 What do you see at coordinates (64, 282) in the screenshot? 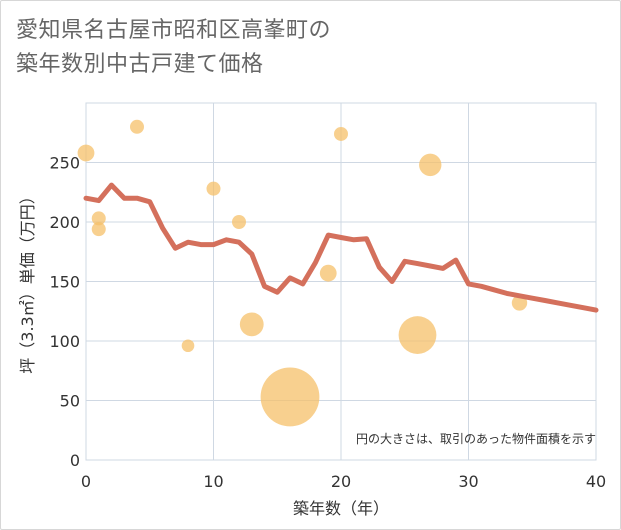
I see `y-tick-label-3: 150` at bounding box center [64, 282].